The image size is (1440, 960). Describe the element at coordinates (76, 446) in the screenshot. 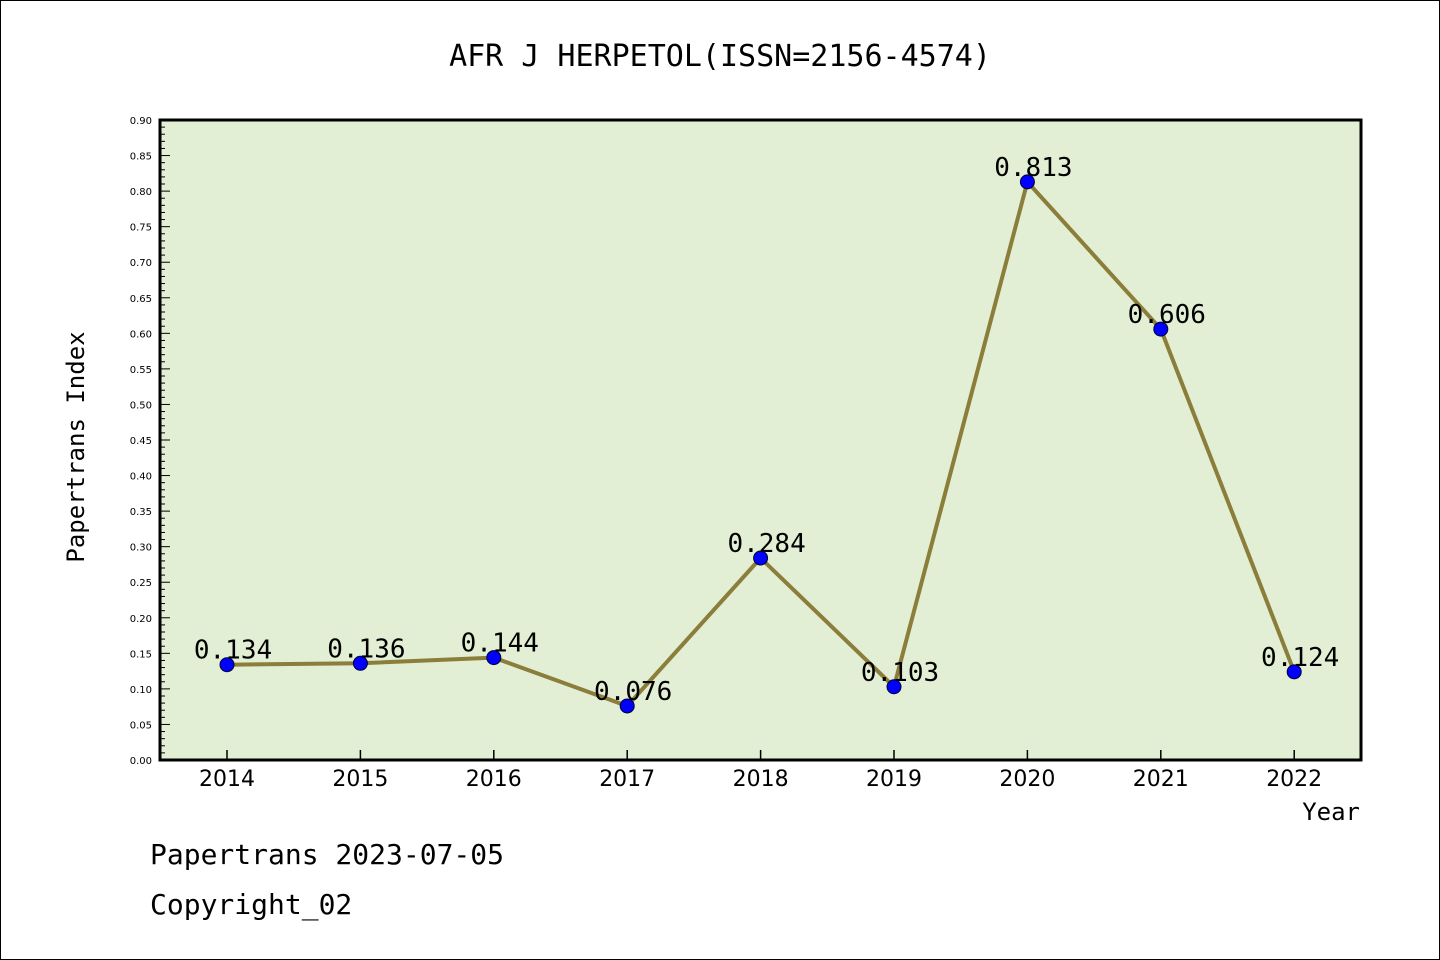

I see `y-axis-label: Papertrans Index` at that location.